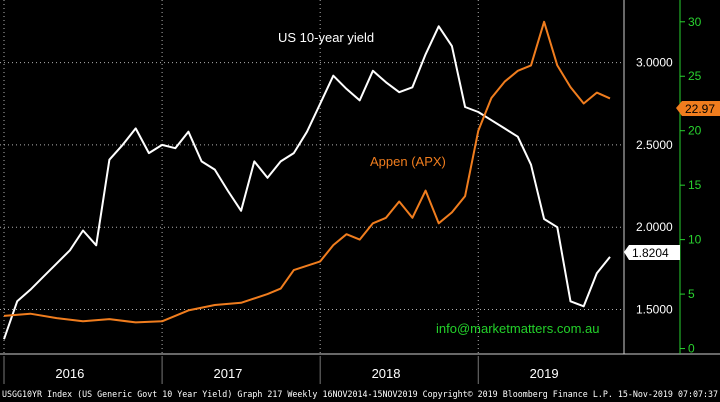 The width and height of the screenshot is (720, 402). I want to click on right-axis: 0 5 10 15 20 25 30, so click(690, 178).